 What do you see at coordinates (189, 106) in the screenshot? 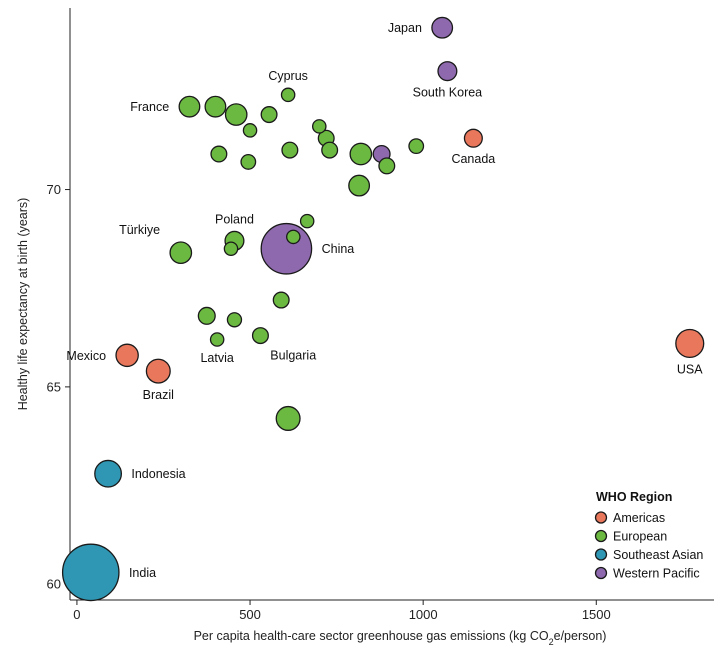
I see `bubble-france` at bounding box center [189, 106].